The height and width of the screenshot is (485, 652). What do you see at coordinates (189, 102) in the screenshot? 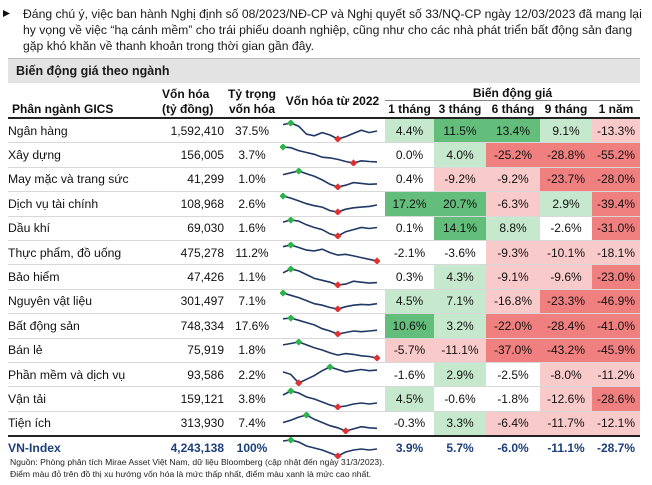
I see `header-mcap-cell: Vốn hóa (tỷ đồng)` at bounding box center [189, 102].